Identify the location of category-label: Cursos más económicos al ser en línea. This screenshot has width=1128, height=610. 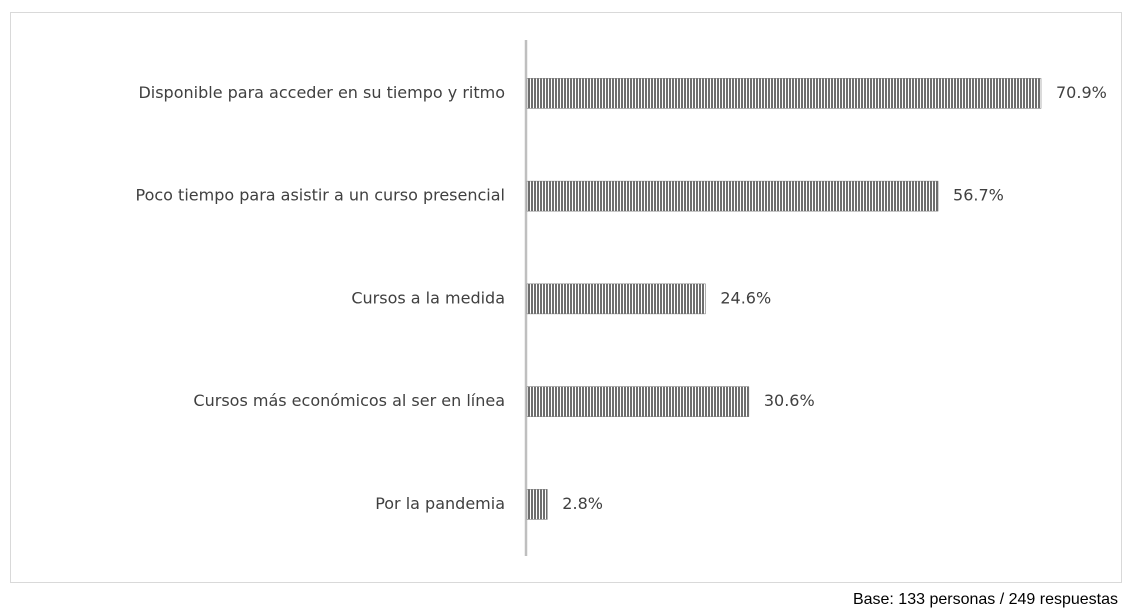
(349, 400).